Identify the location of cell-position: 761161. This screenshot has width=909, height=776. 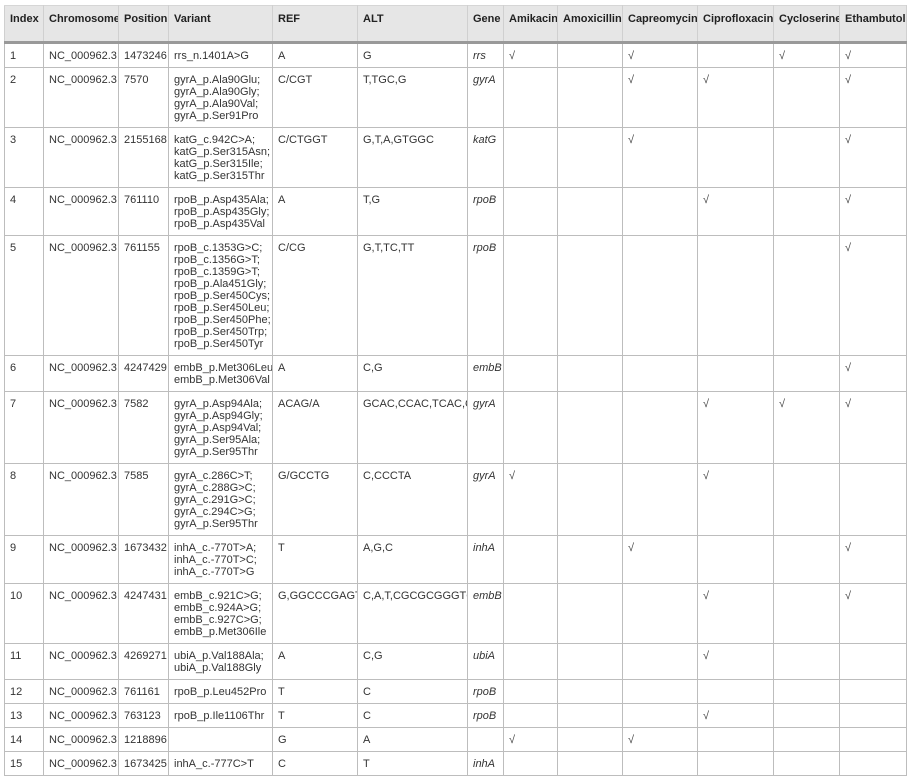
(143, 691).